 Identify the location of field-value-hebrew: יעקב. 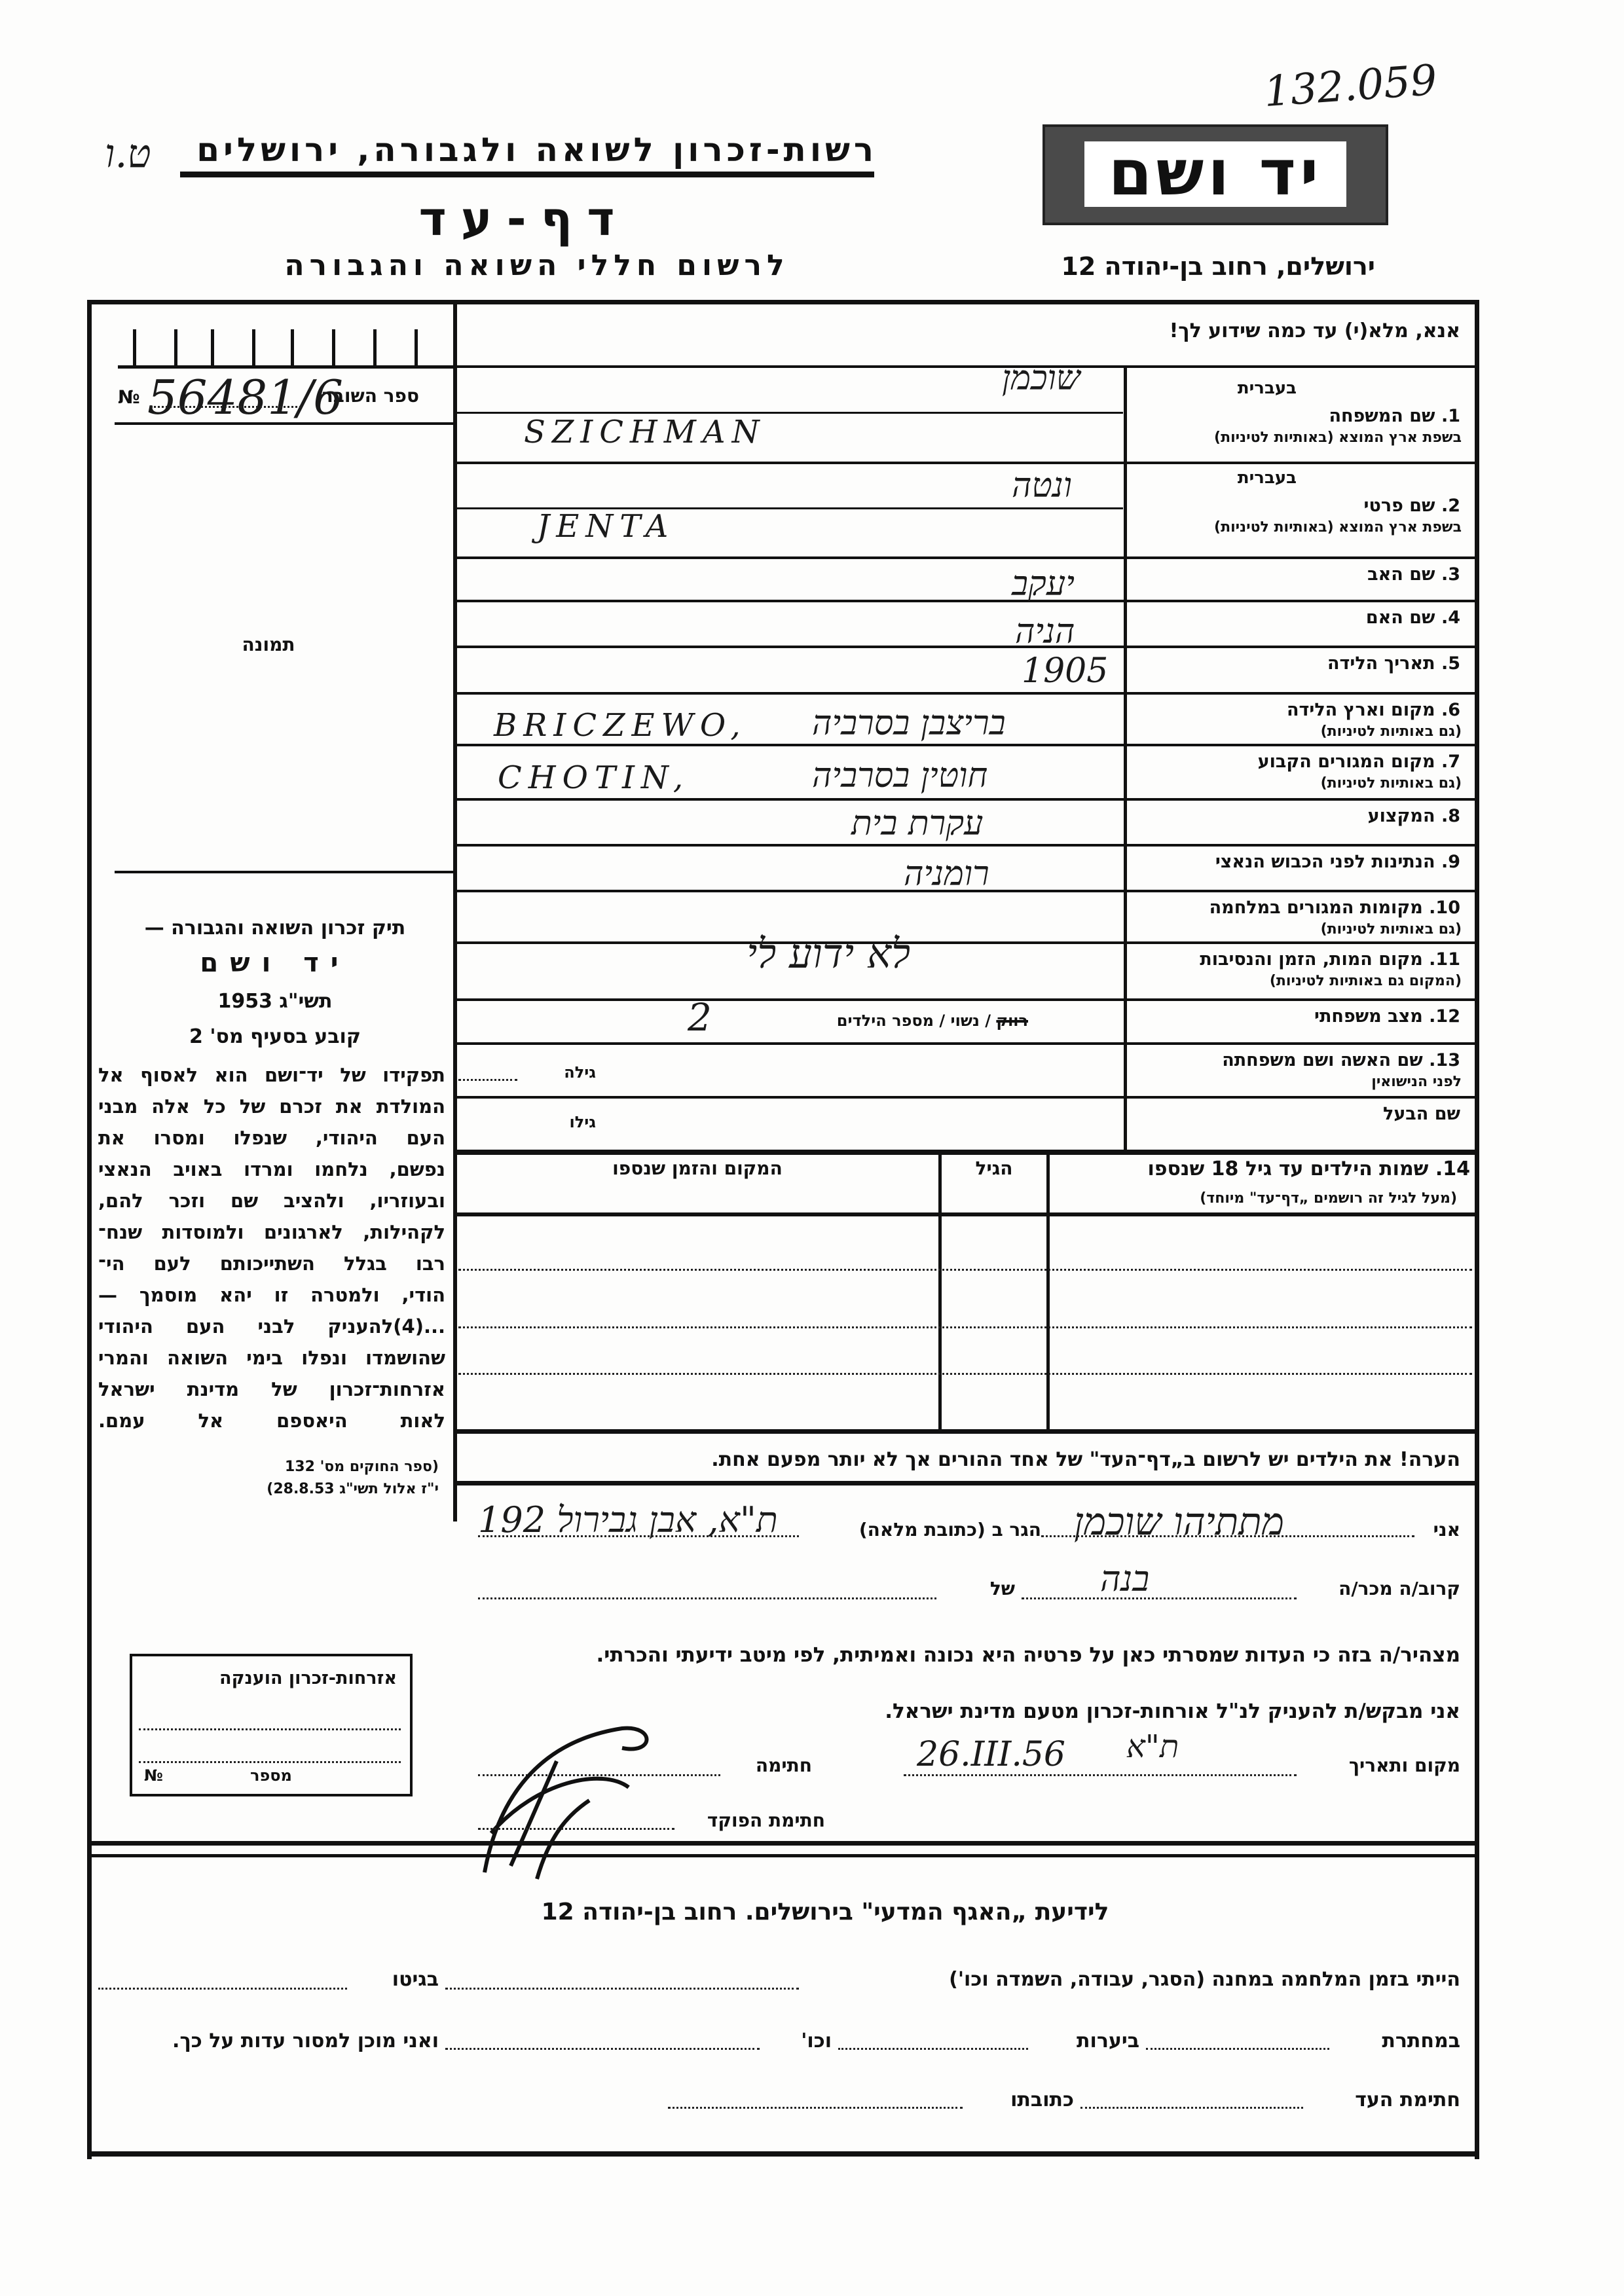
(1043, 584).